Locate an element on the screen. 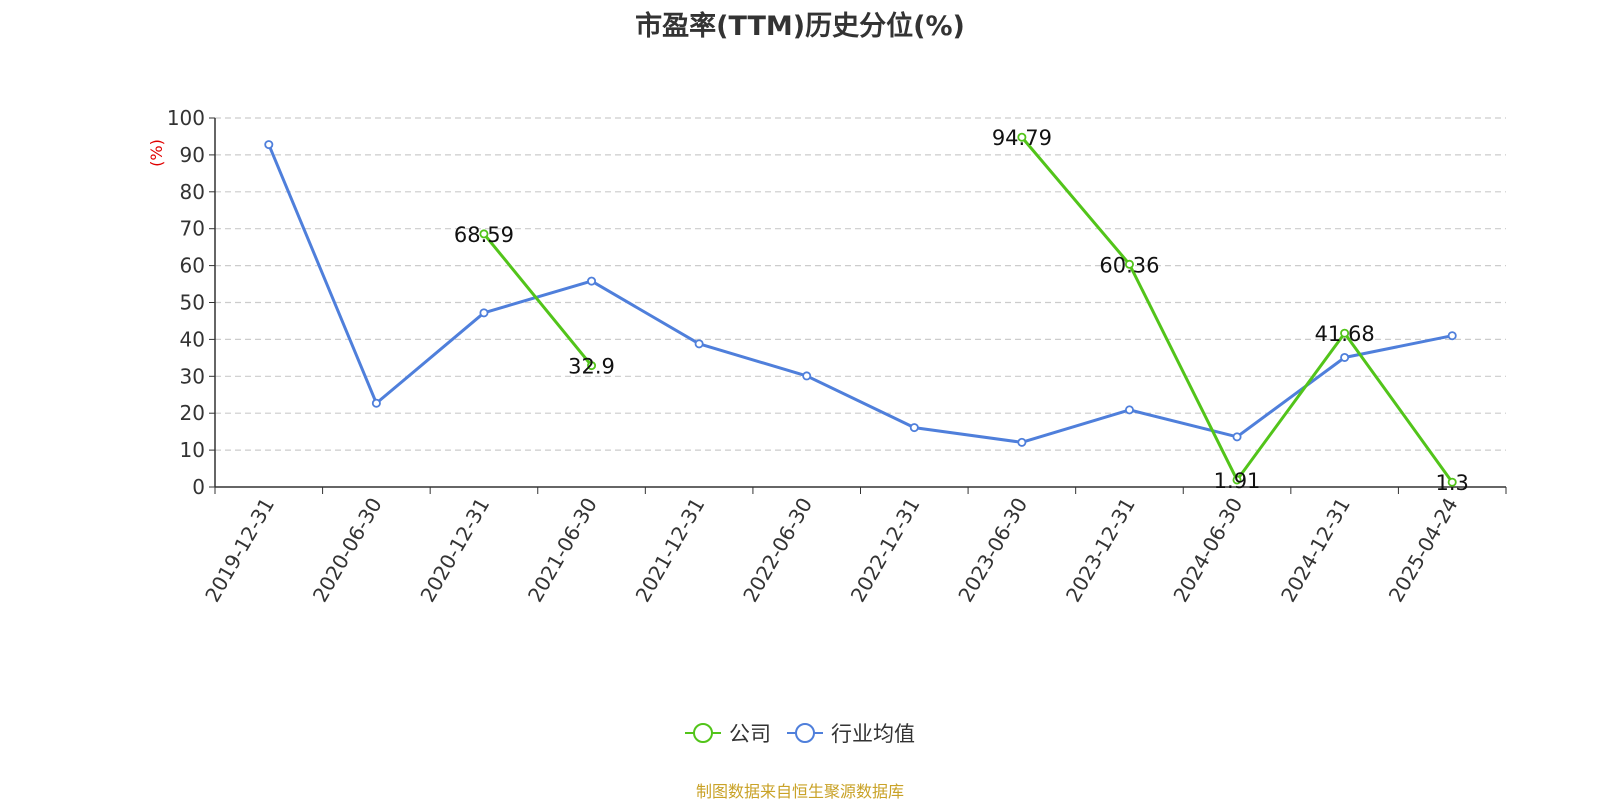  data-label-company: 94.79 is located at coordinates (1022, 138).